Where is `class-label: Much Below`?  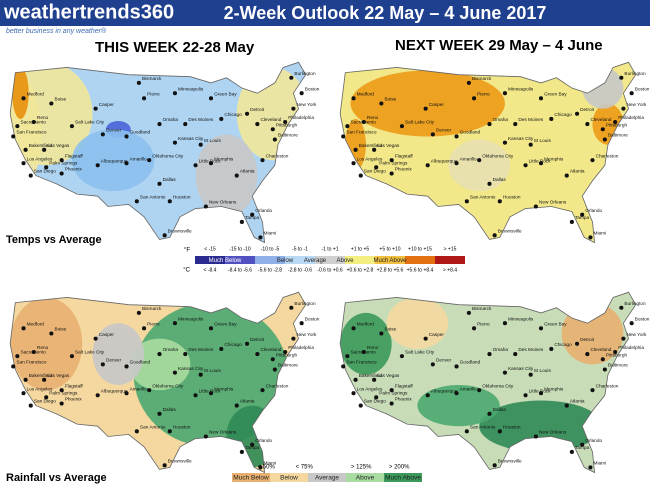
class-label: Much Below is located at coordinates (251, 478).